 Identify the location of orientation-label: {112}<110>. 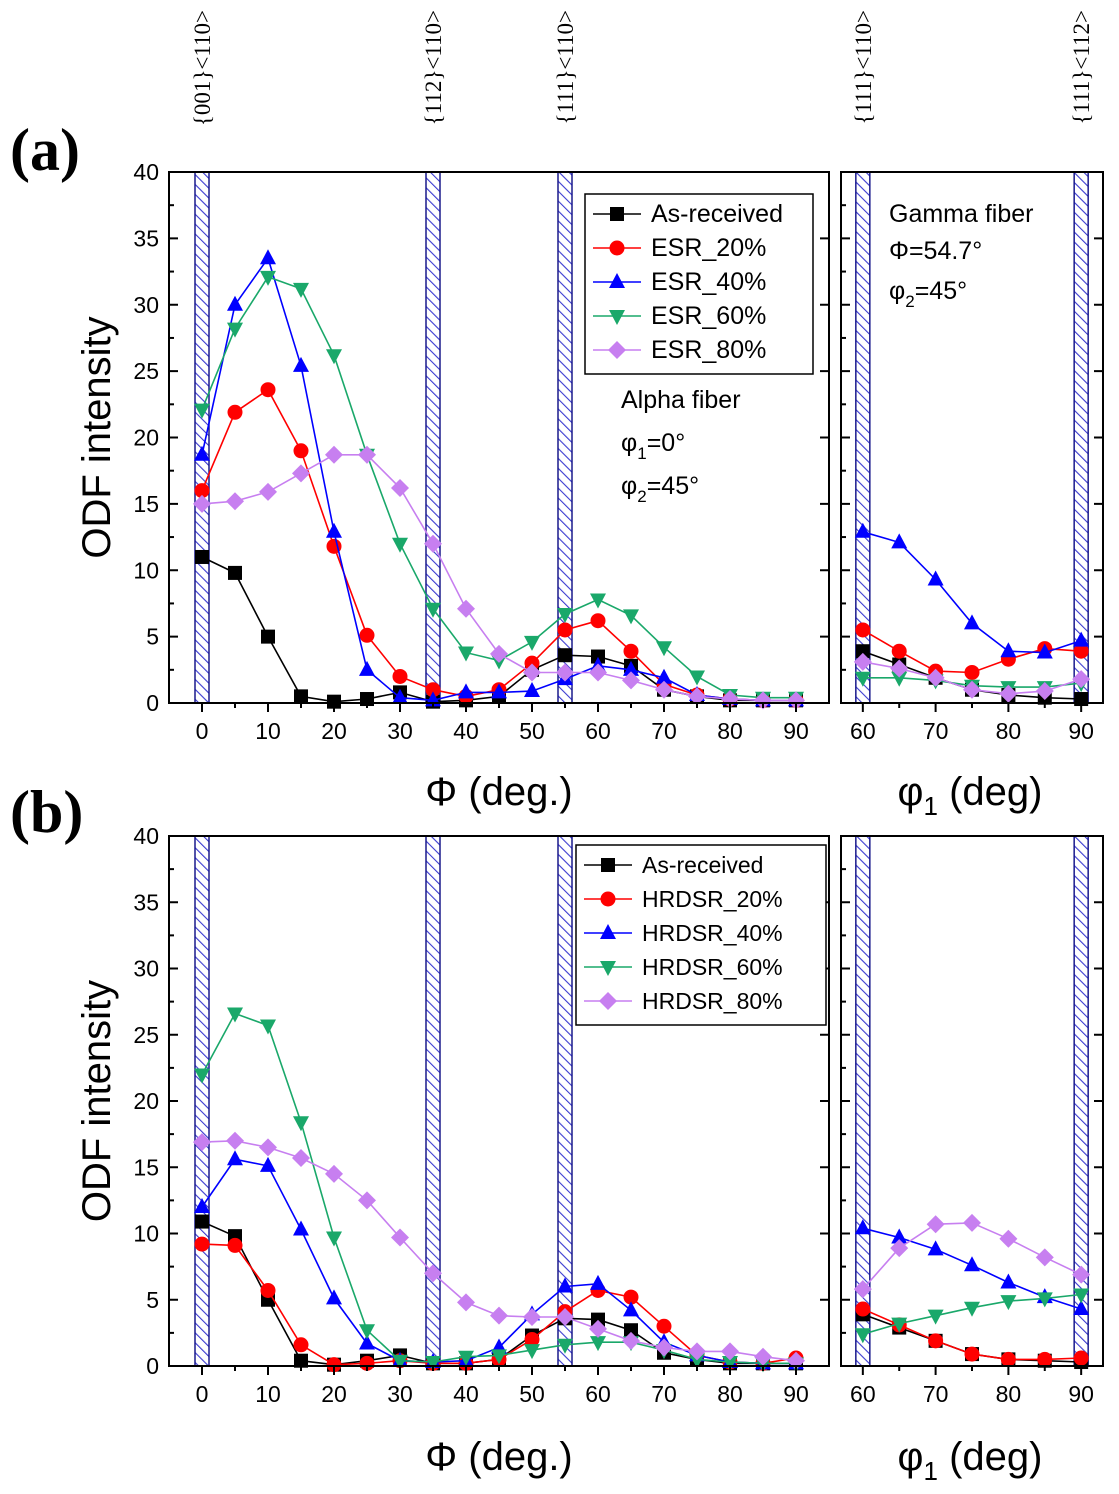
(433, 67).